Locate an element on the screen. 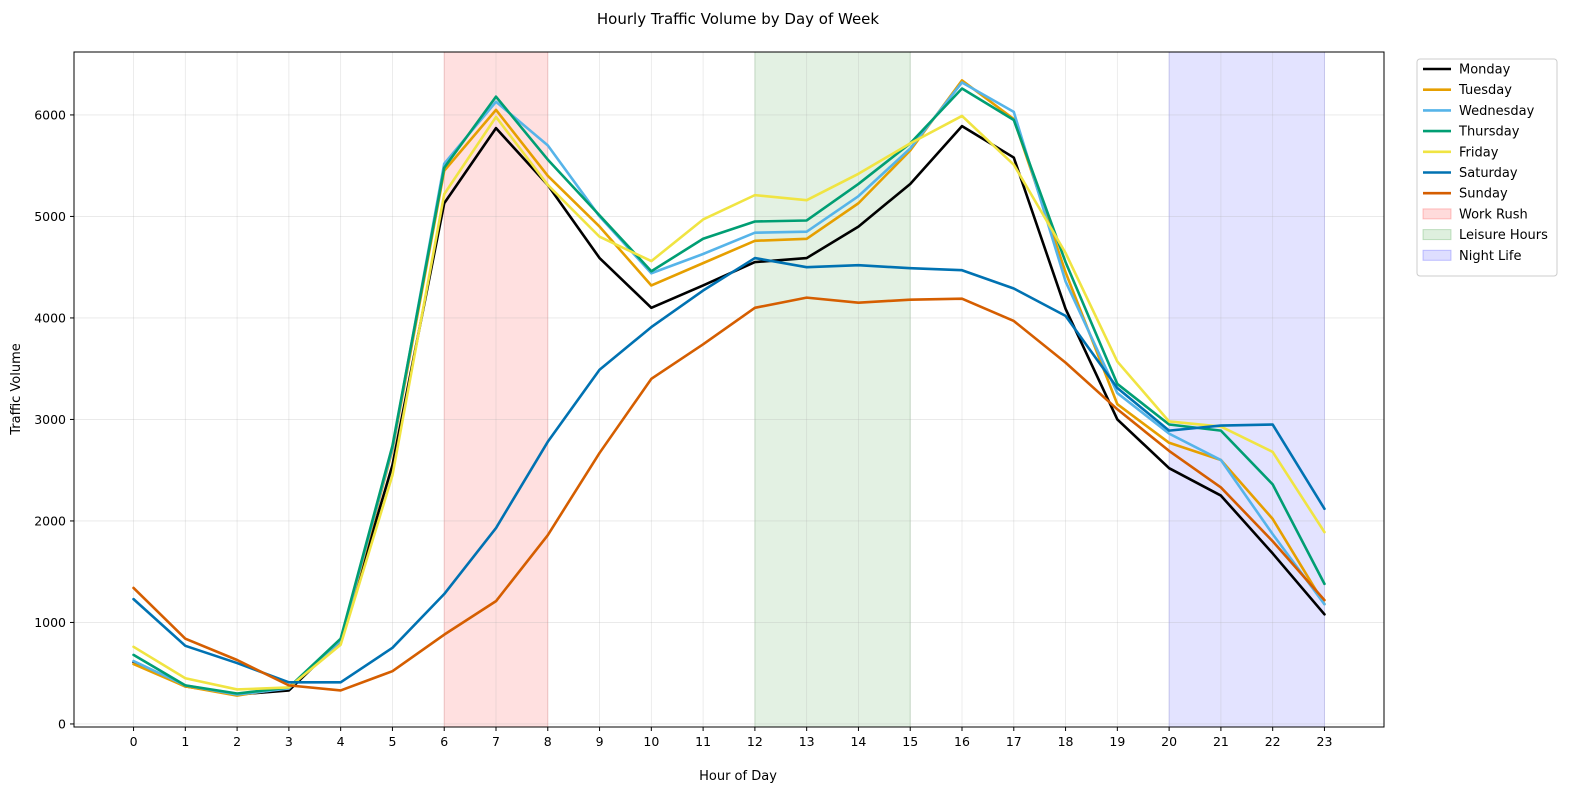 This screenshot has height=790, width=1591. legend-label-friday: Friday is located at coordinates (1479, 152).